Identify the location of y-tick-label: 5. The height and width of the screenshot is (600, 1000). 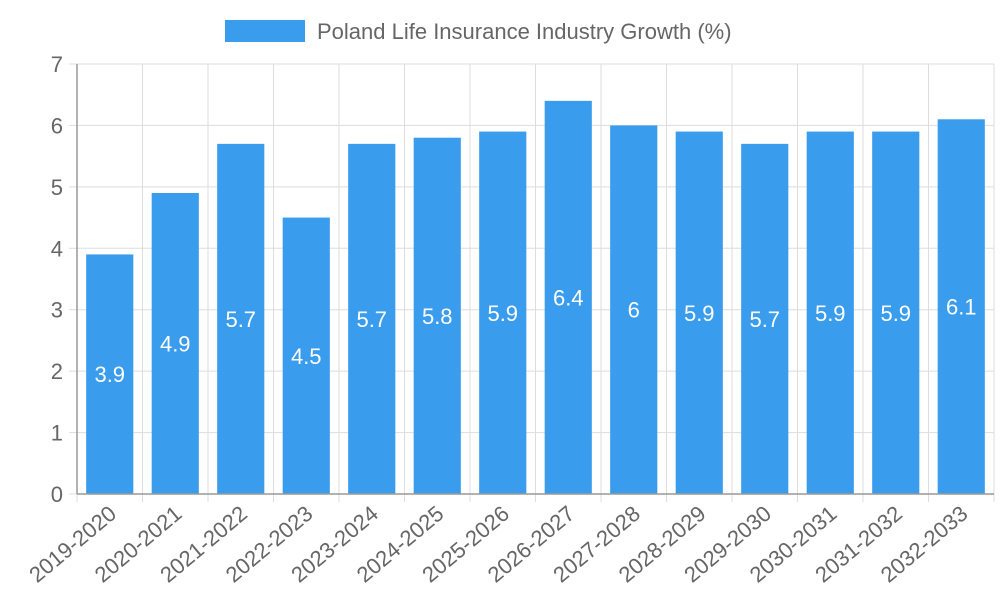
(57, 187).